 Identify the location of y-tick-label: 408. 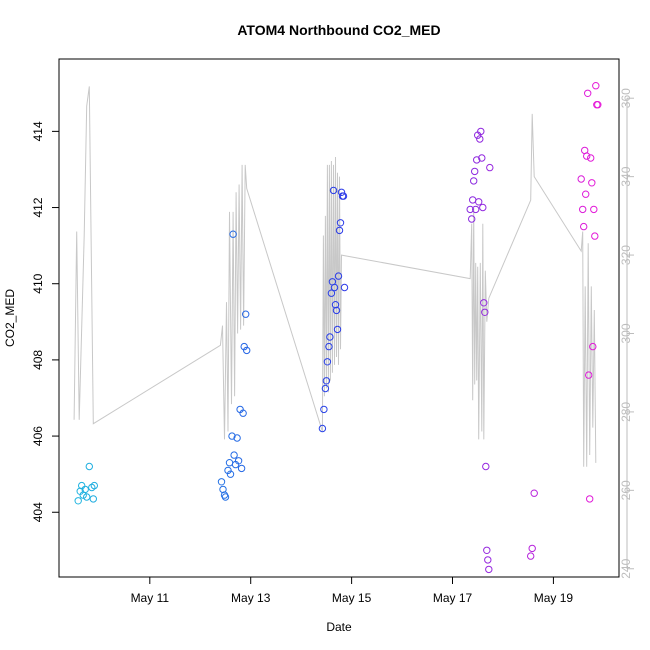
(38, 360).